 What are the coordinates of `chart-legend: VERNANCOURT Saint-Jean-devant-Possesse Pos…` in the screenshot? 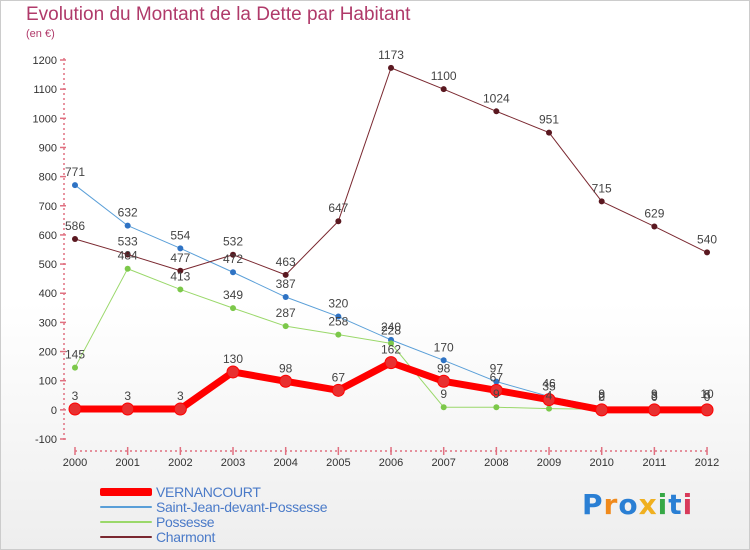 It's located at (214, 514).